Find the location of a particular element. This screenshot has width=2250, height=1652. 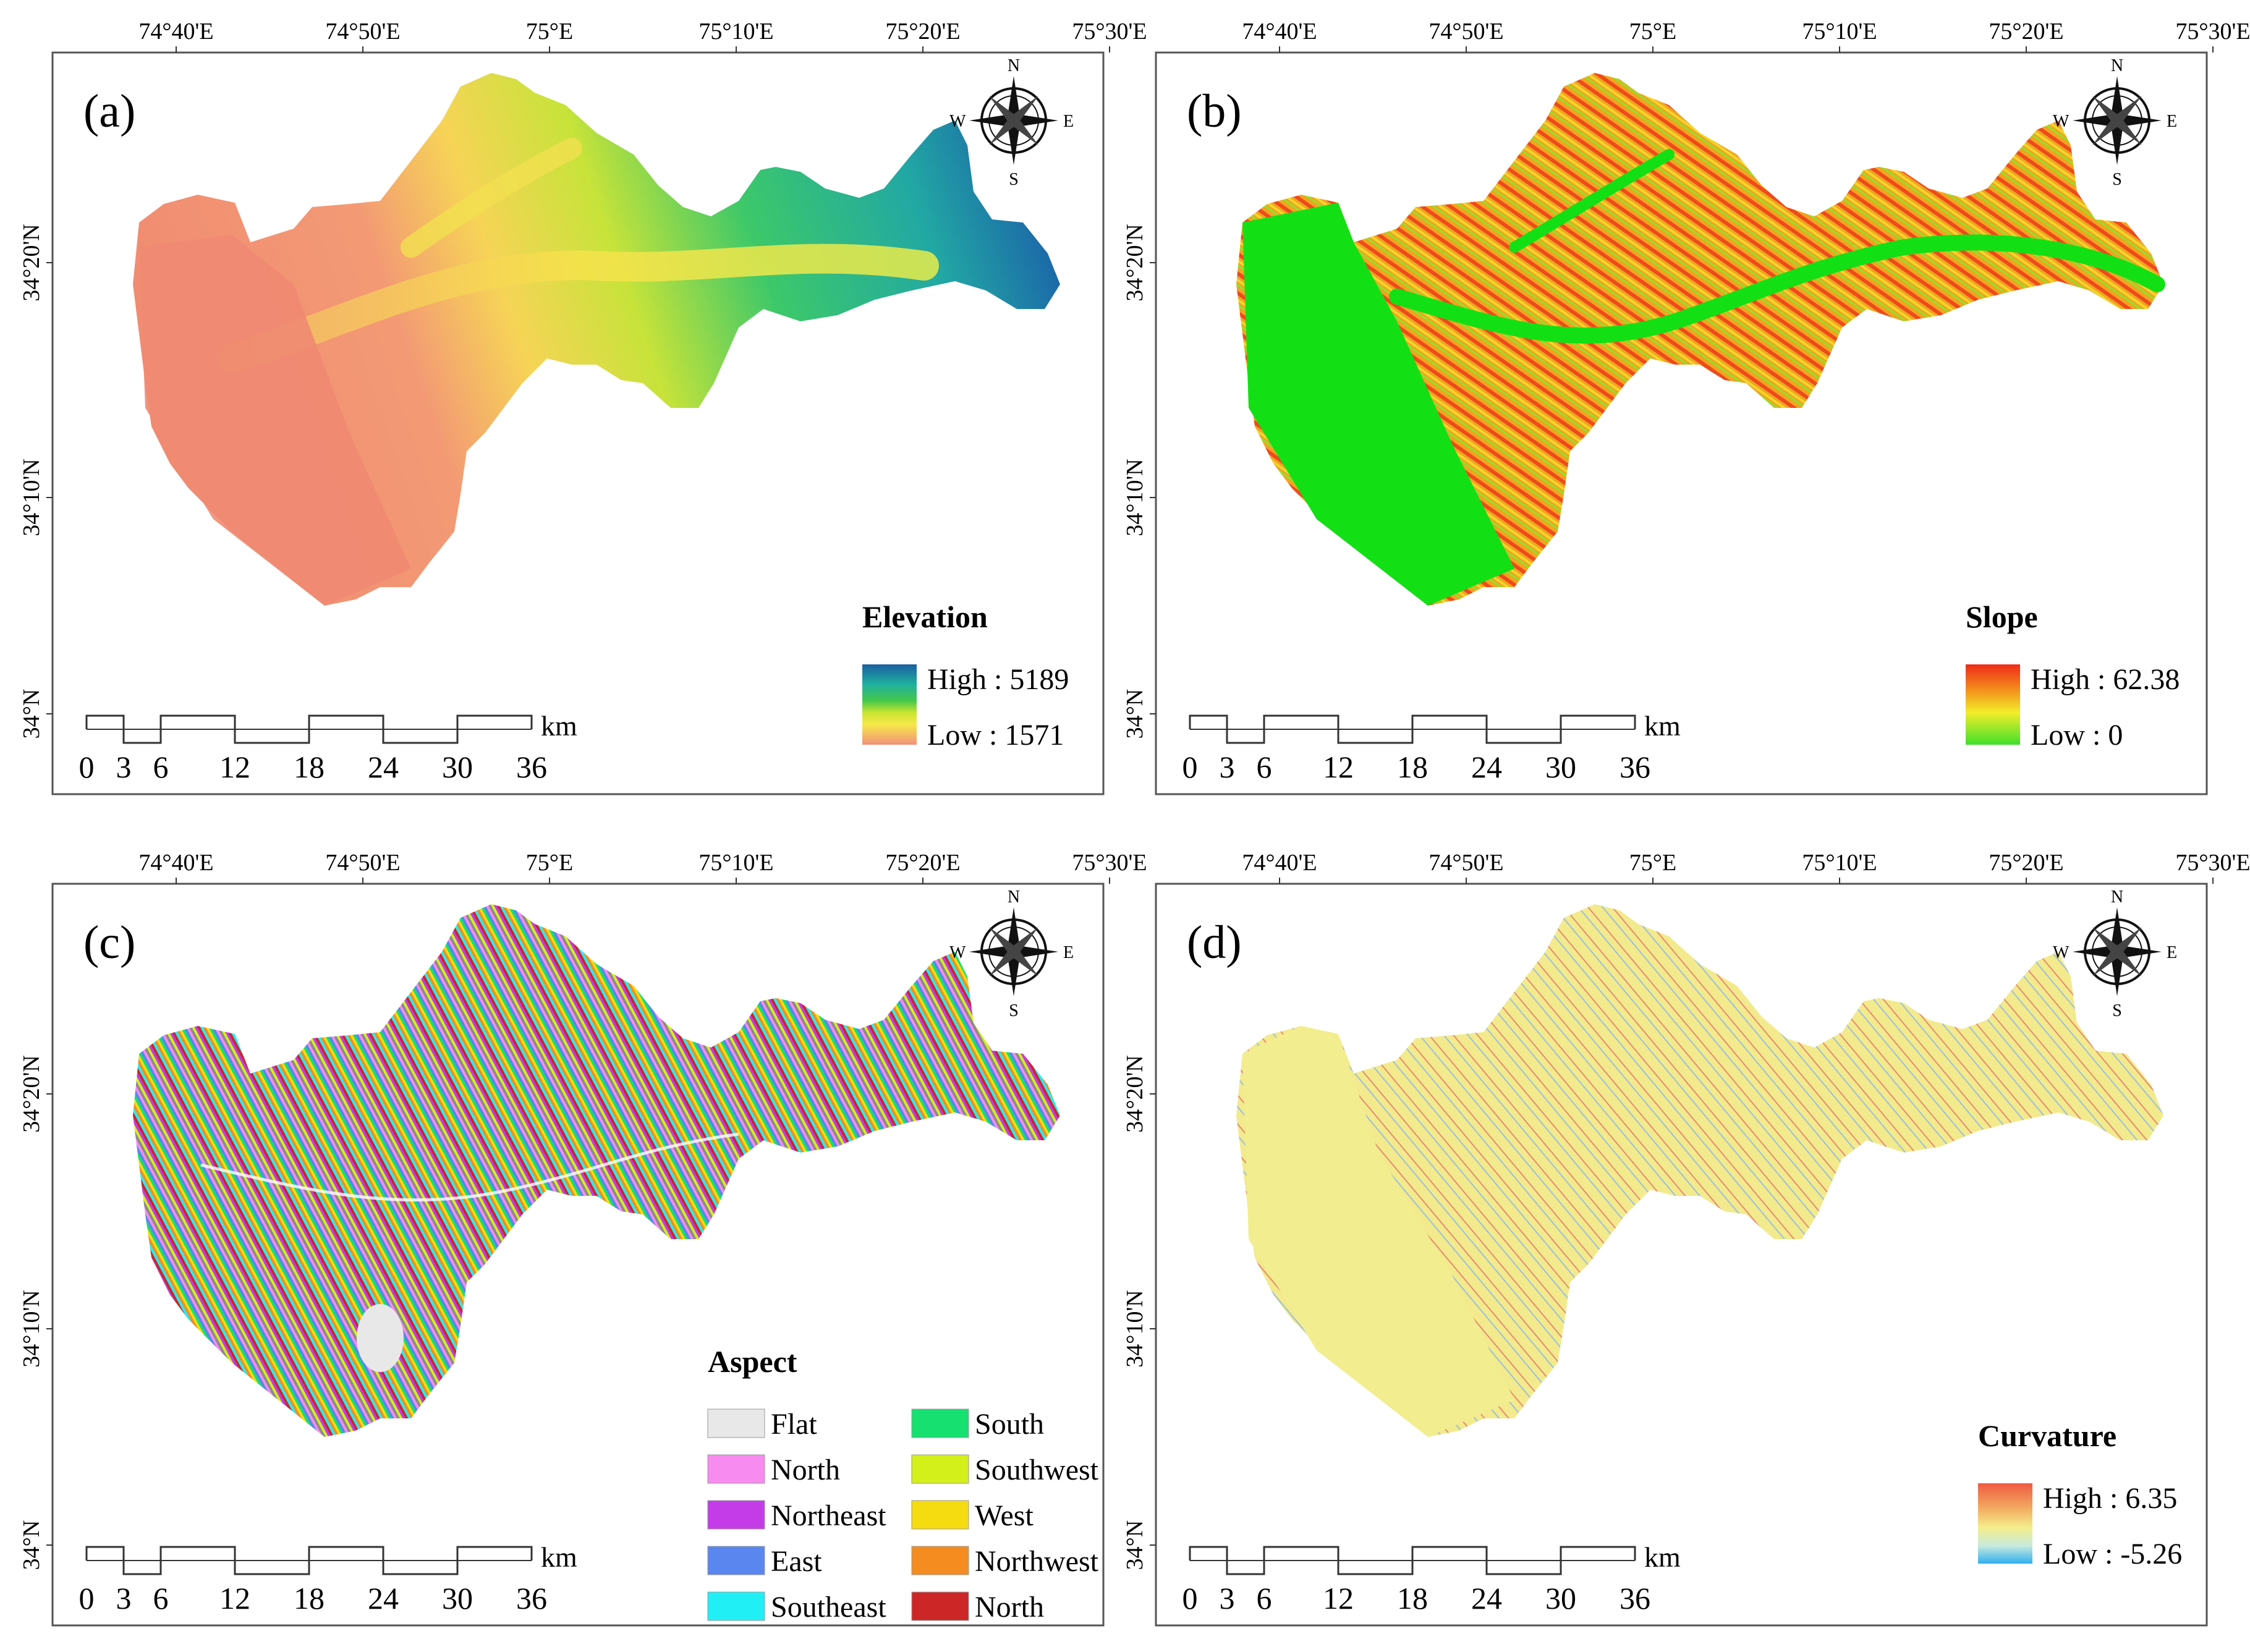

legend-title: Elevation is located at coordinates (925, 616).